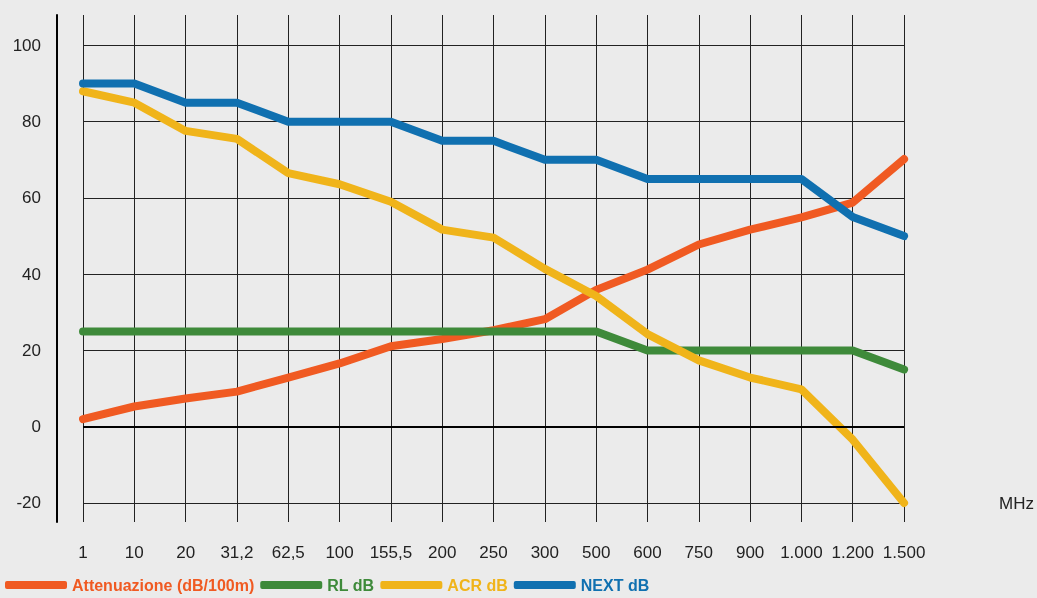 This screenshot has height=598, width=1037. Describe the element at coordinates (596, 552) in the screenshot. I see `x-tick-label: 500` at that location.